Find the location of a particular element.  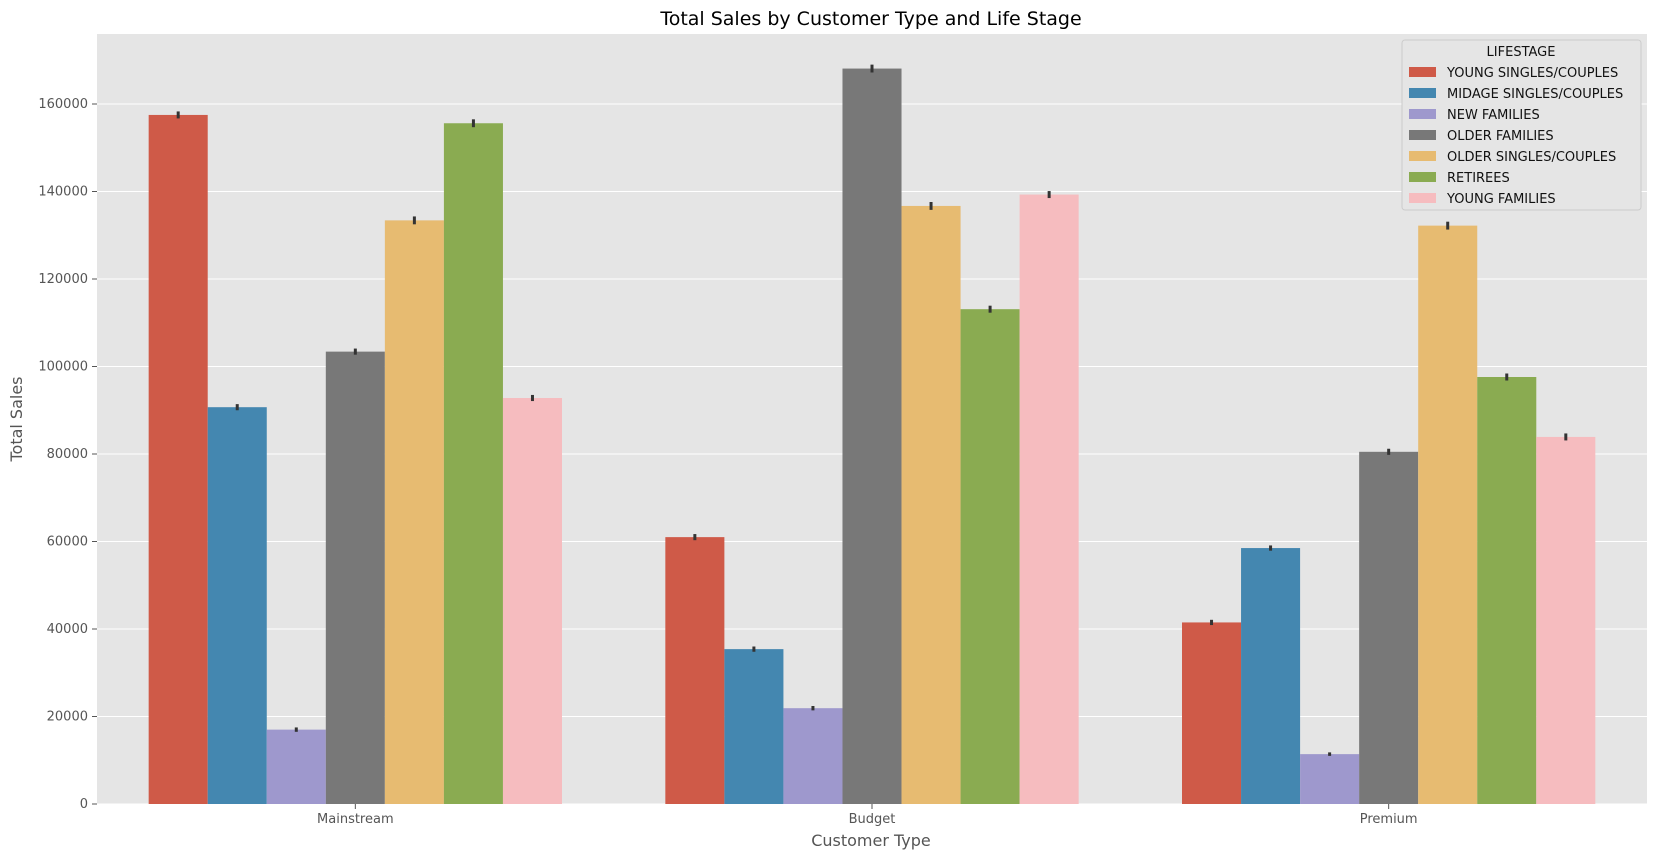

legend-label: OLDER FAMILIES is located at coordinates (1500, 136).